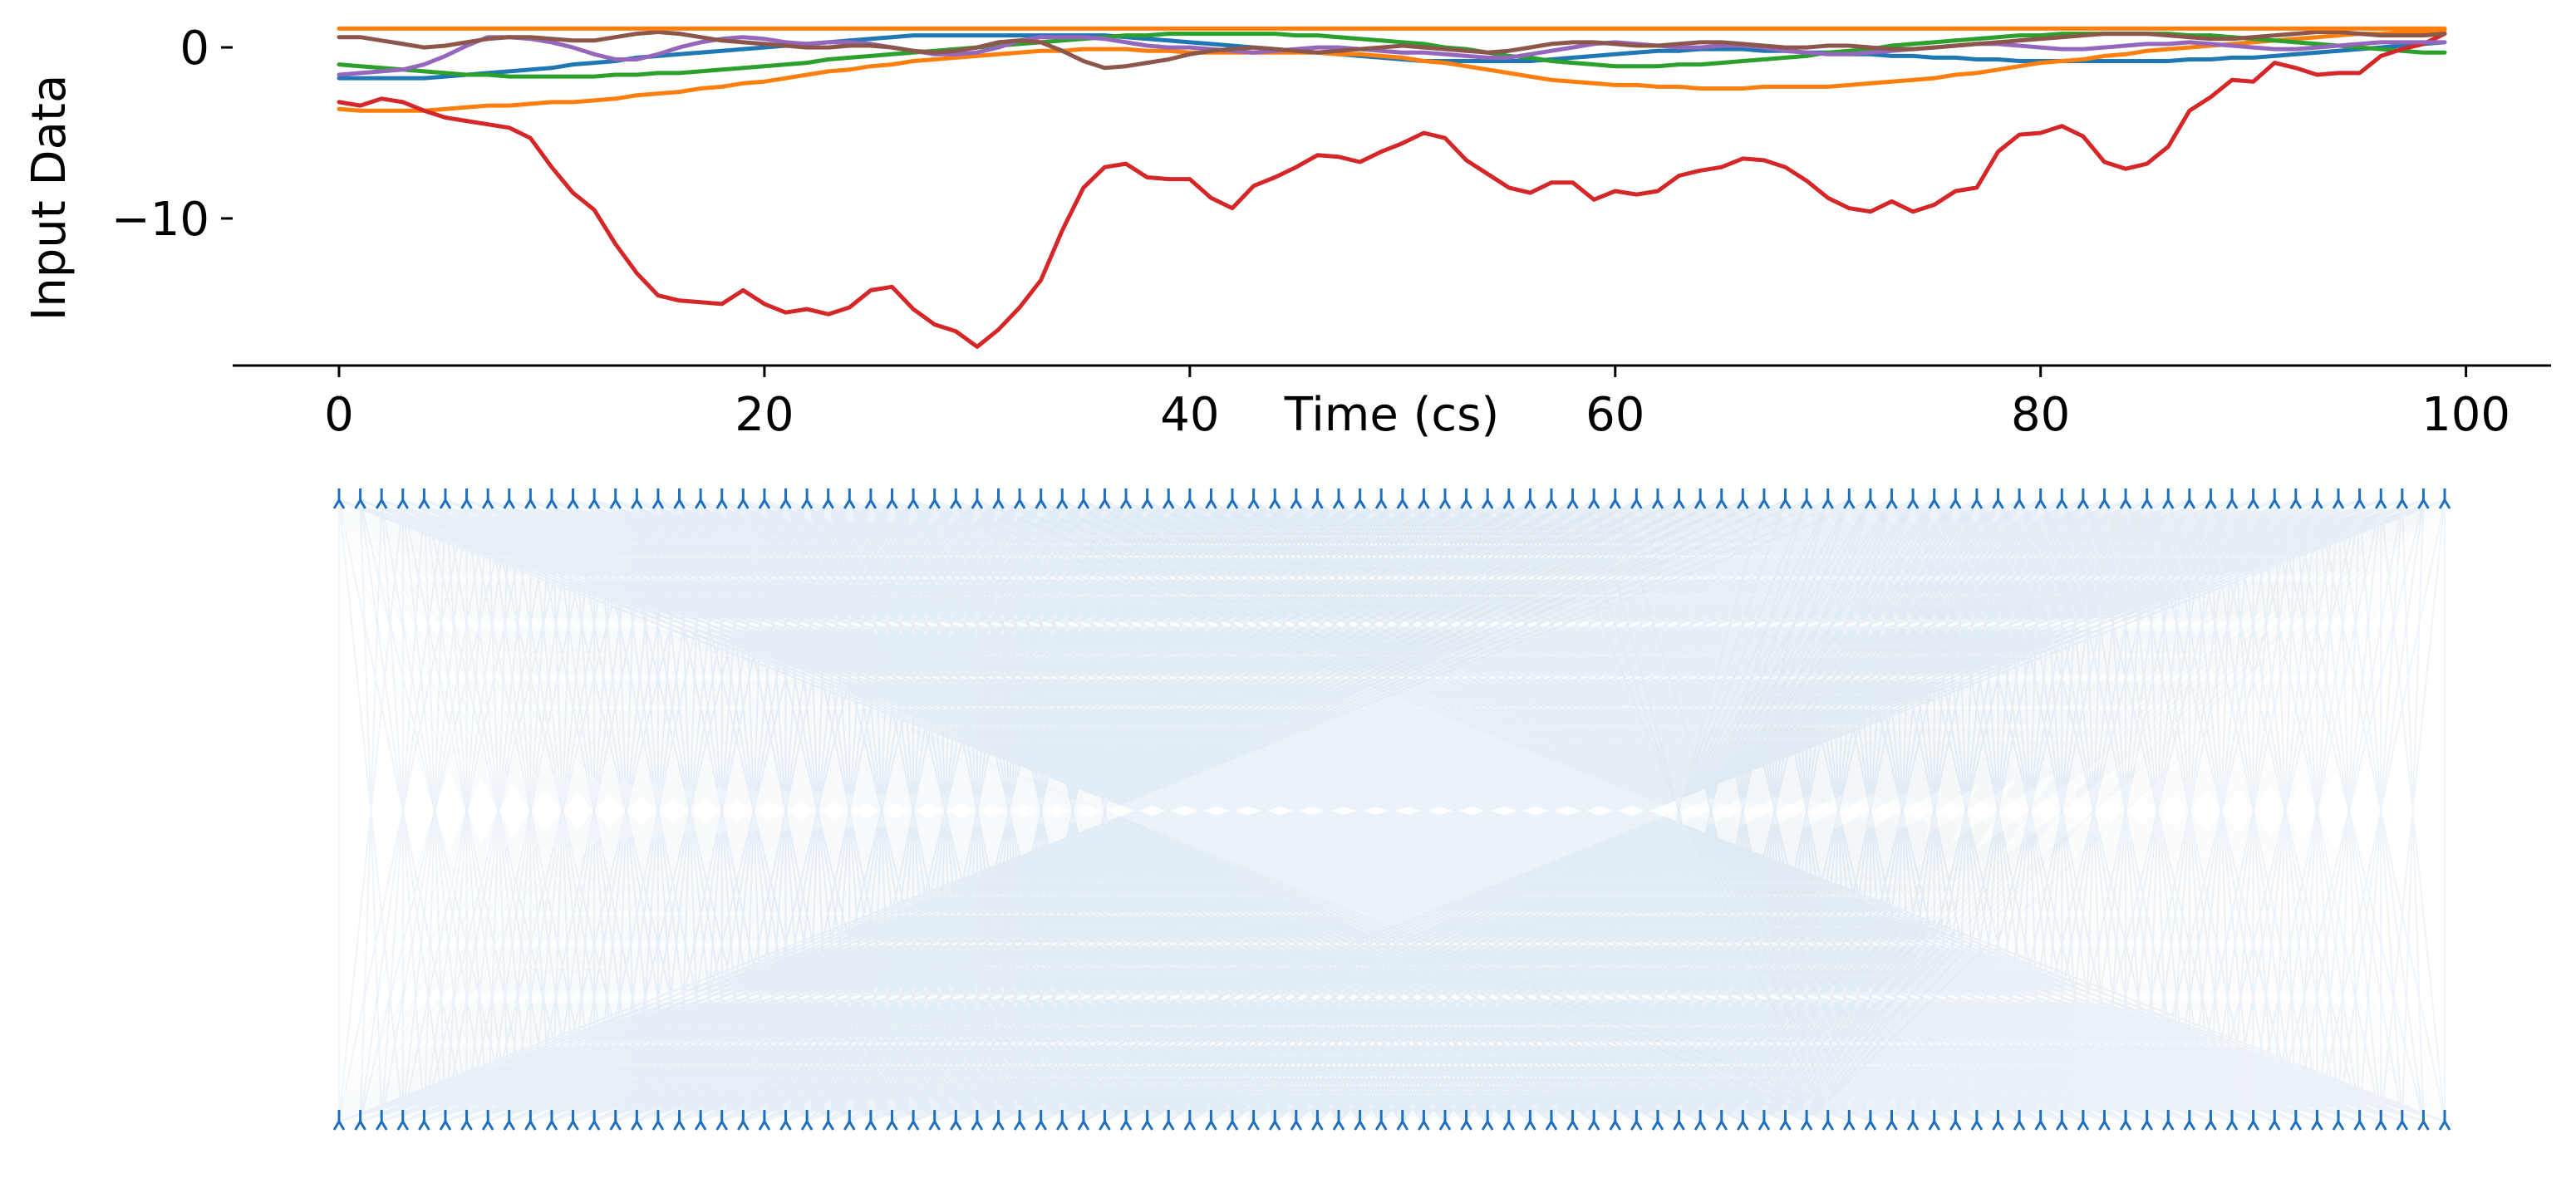 The height and width of the screenshot is (1178, 2576). I want to click on x-tick-label: 80, so click(2040, 415).